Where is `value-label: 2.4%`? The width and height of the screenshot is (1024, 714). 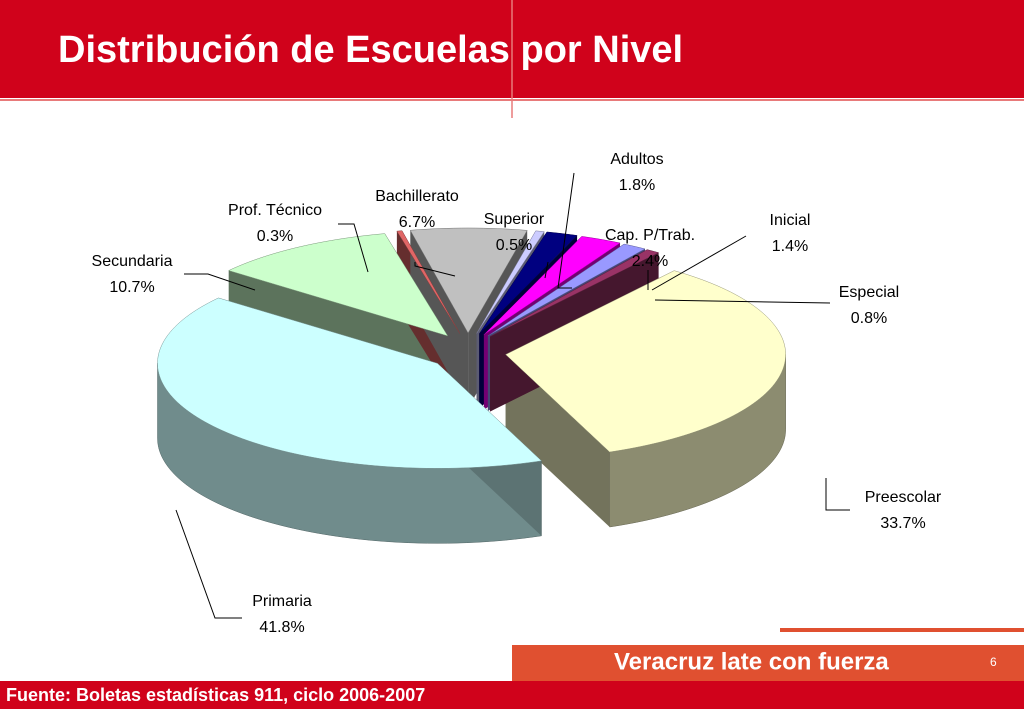
value-label: 2.4% is located at coordinates (650, 261).